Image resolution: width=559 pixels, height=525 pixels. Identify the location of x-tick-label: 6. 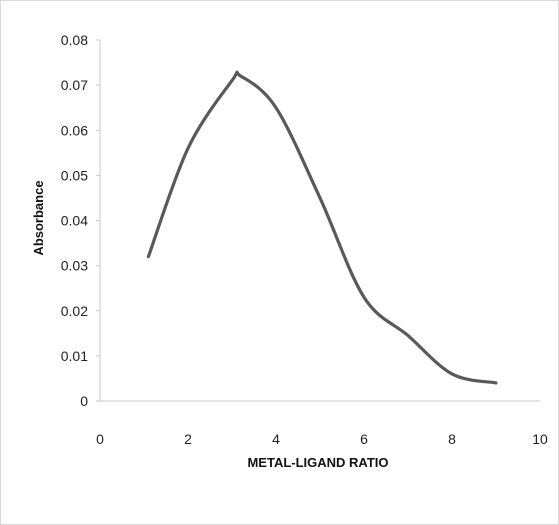
(364, 439).